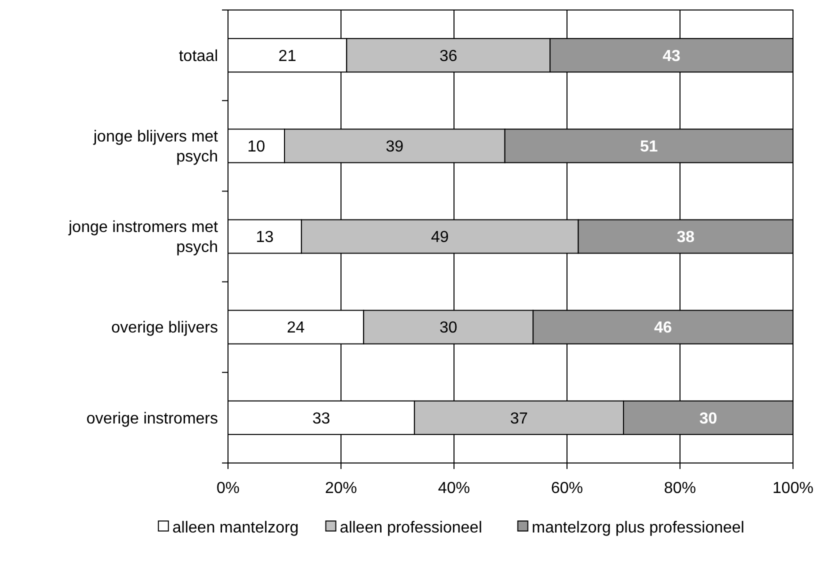 Image resolution: width=822 pixels, height=561 pixels. What do you see at coordinates (638, 528) in the screenshot?
I see `legend-label: mantelzorg plus professioneel` at bounding box center [638, 528].